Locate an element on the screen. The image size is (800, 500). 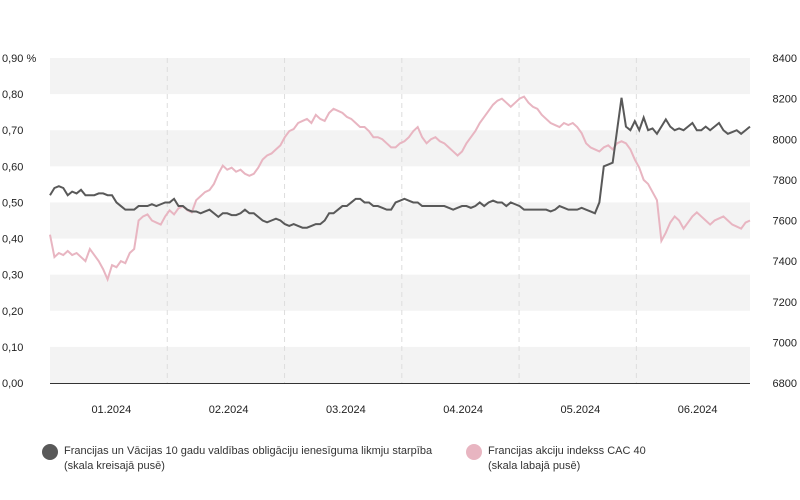
left-tick-label: 0,20 is located at coordinates (12, 312).